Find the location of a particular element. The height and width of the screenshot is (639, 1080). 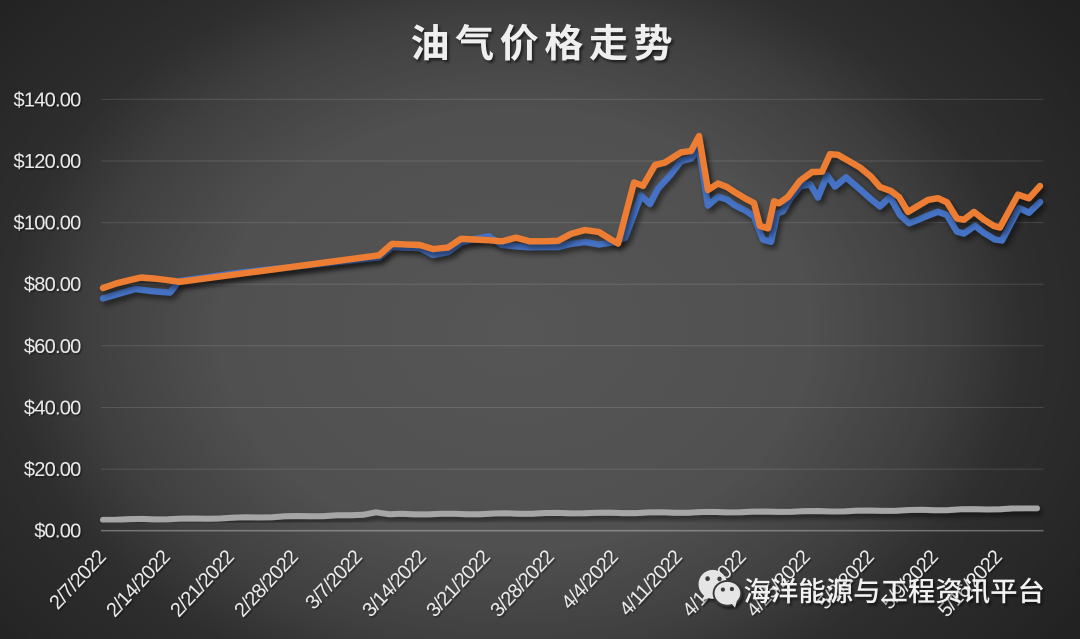

svg-text: $100.00 is located at coordinates (47, 224).